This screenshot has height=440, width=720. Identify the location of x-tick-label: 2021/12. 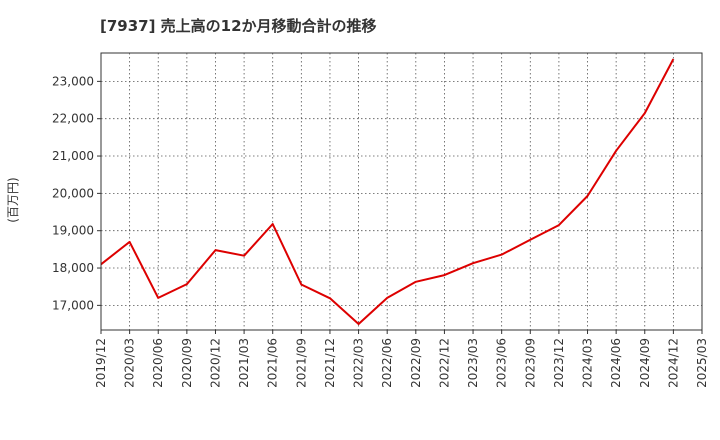
(330, 363).